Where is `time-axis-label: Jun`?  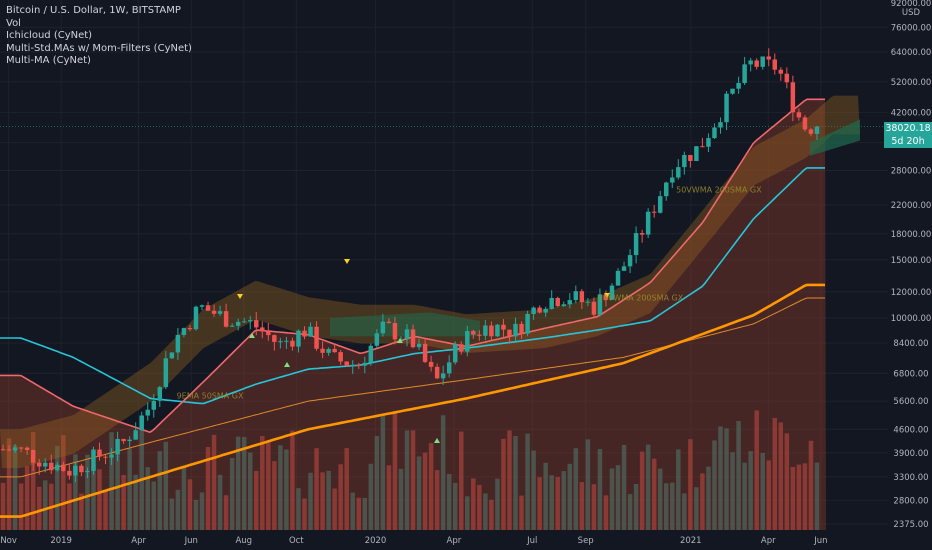
time-axis-label: Jun is located at coordinates (820, 541).